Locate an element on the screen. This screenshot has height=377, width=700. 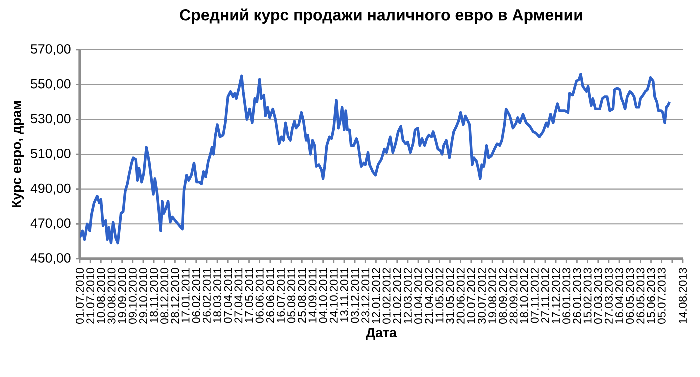
x-tick-label: 08.12.2010 is located at coordinates (164, 296).